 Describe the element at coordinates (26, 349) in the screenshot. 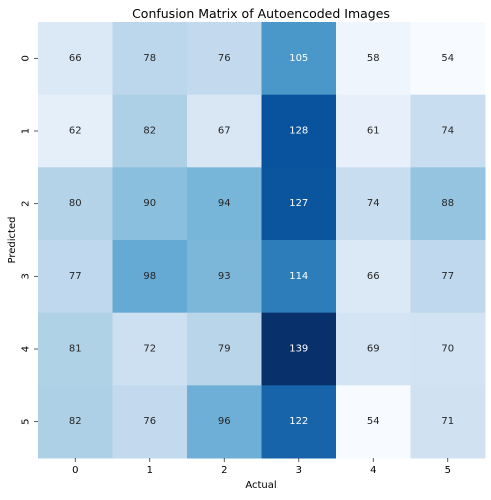

I see `y-tick-label: 4` at that location.